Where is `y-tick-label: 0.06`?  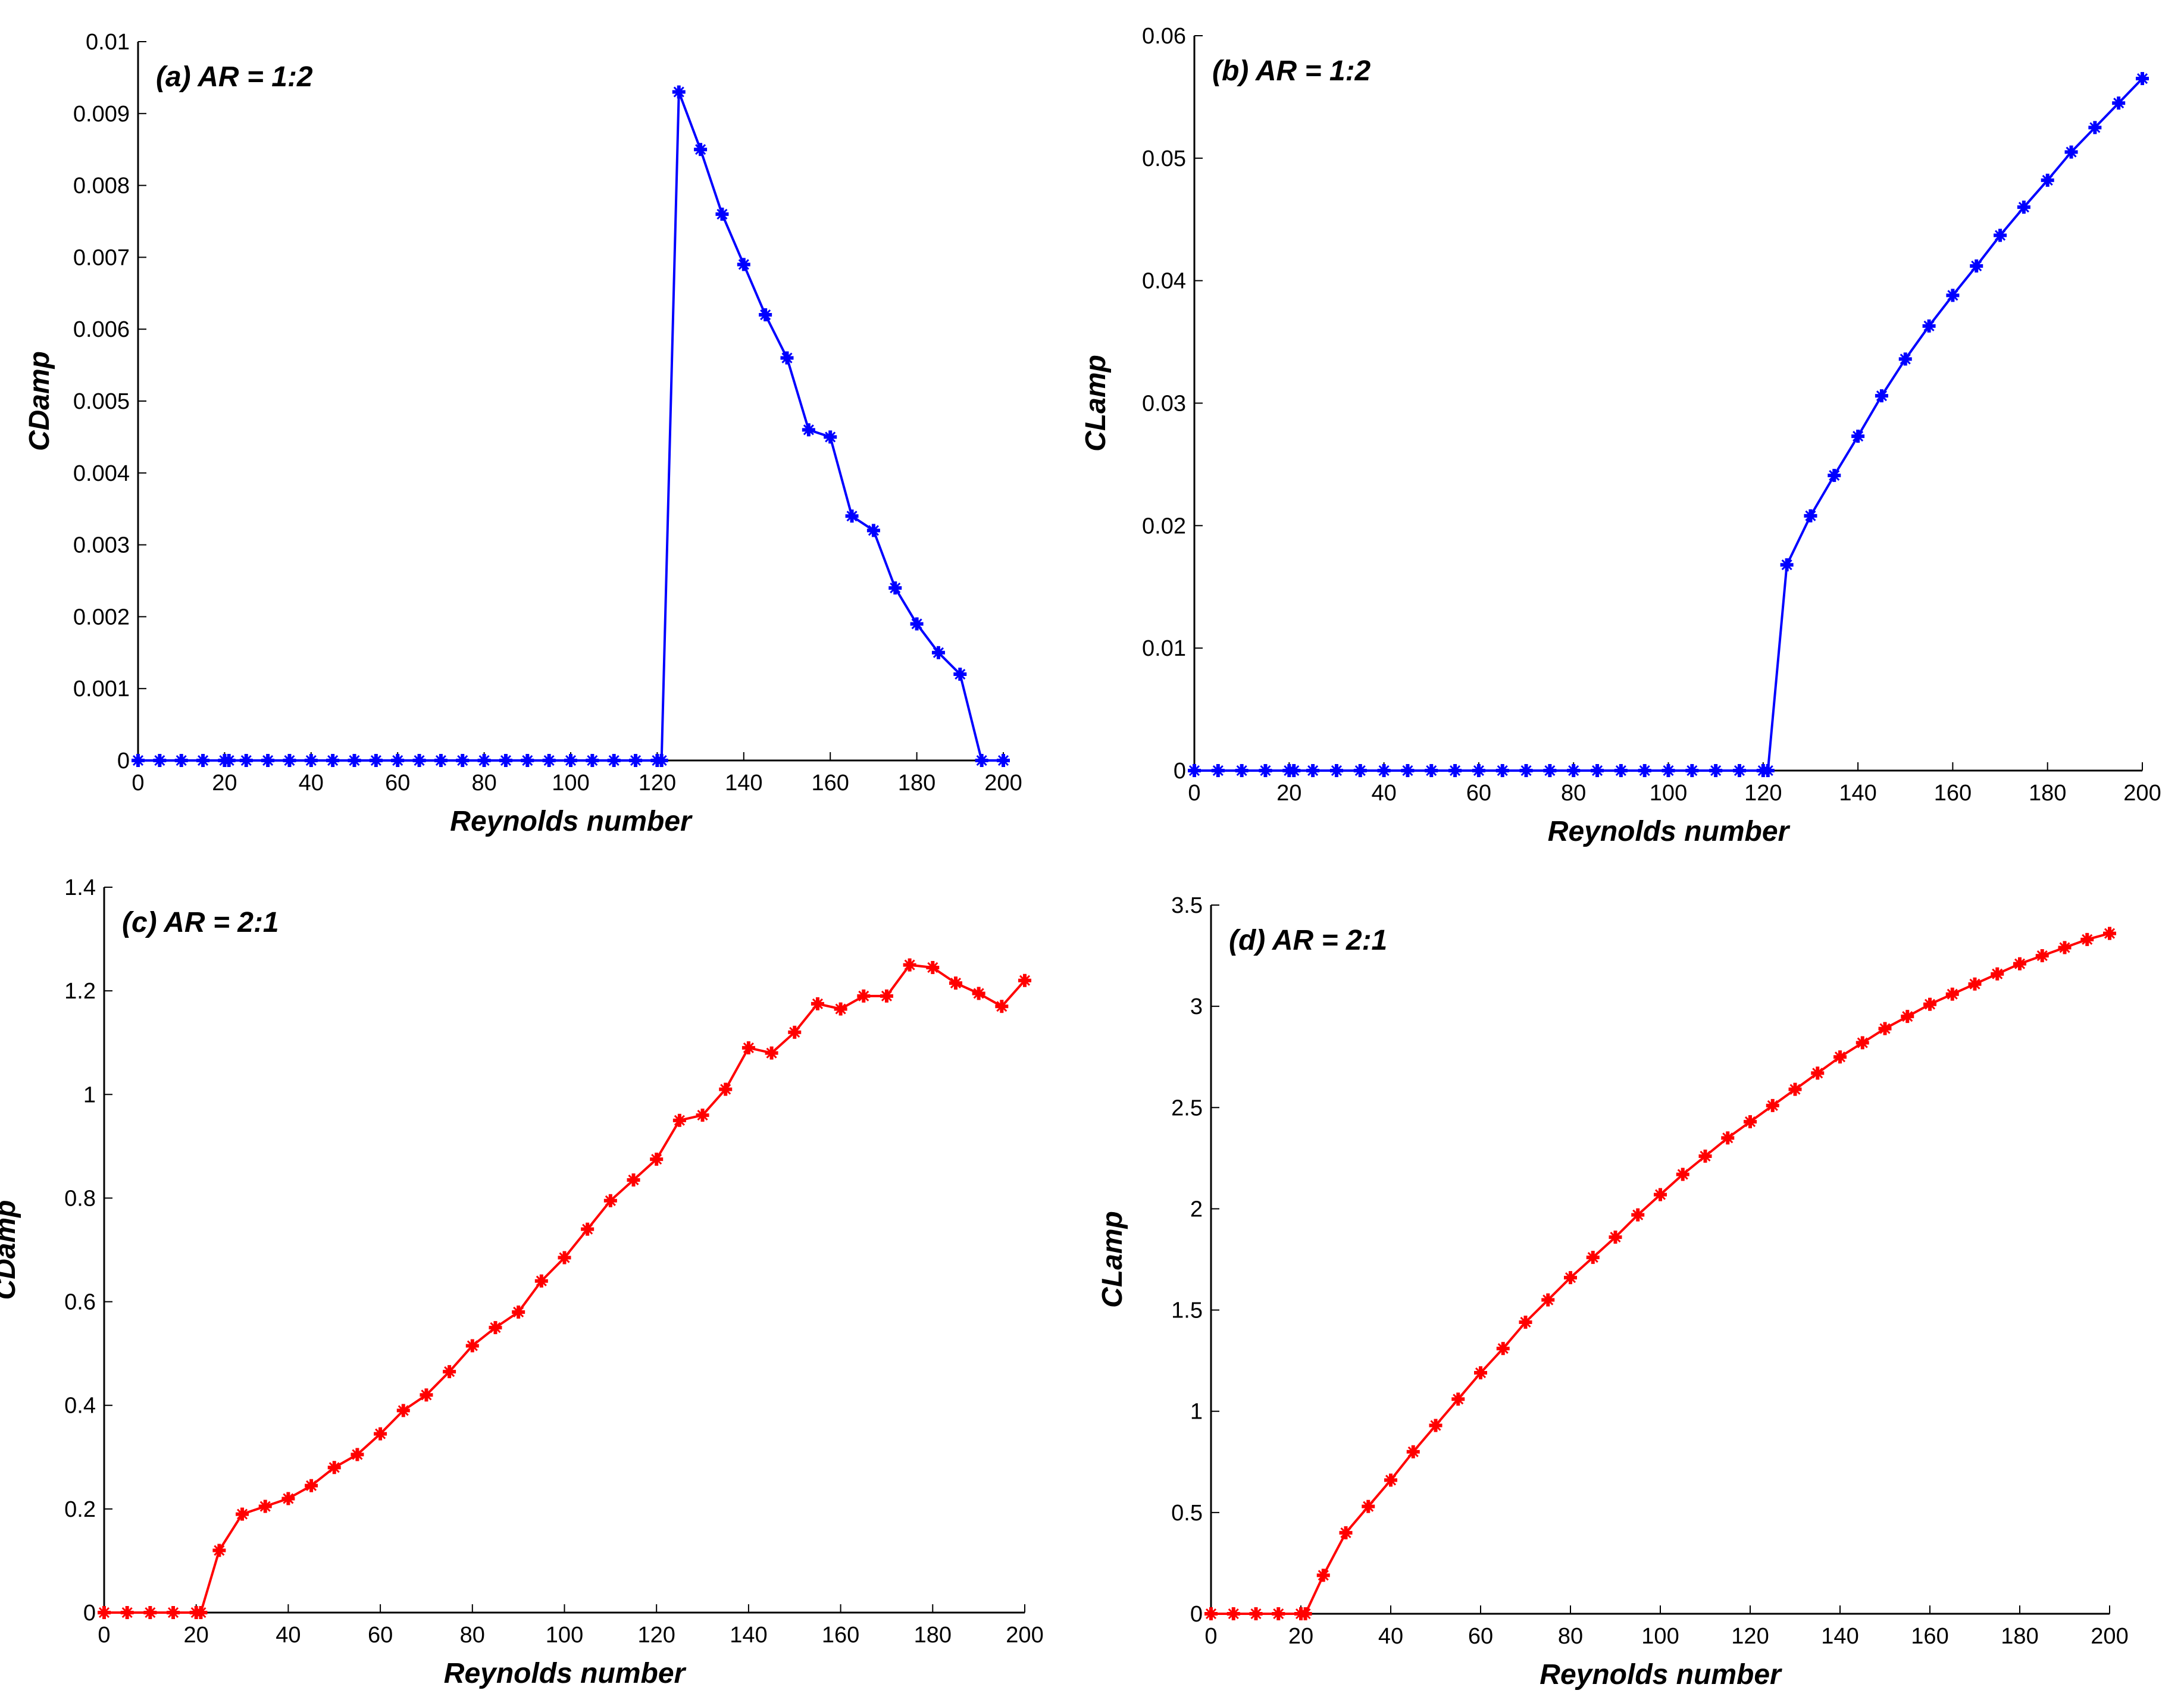
y-tick-label: 0.06 is located at coordinates (1164, 36).